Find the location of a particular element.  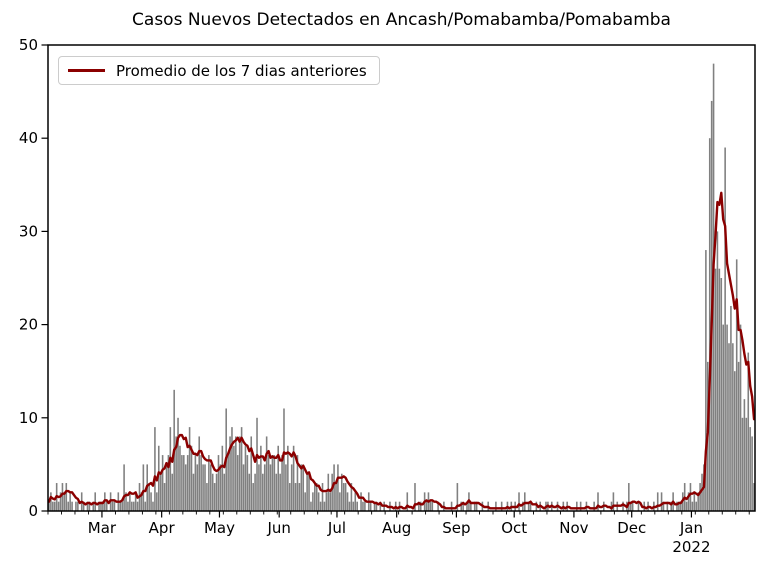

svg-text: Jun is located at coordinates (278, 528).